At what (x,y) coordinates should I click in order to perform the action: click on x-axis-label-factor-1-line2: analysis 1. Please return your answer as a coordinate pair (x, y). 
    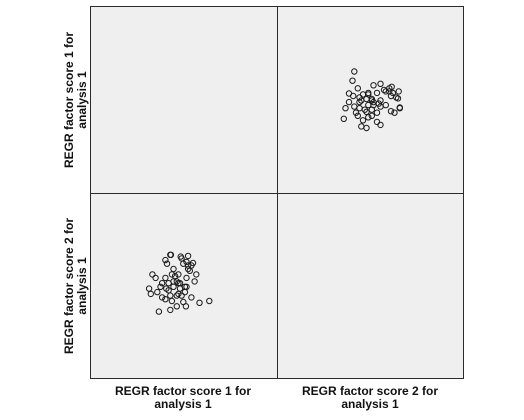
    Looking at the image, I should click on (183, 404).